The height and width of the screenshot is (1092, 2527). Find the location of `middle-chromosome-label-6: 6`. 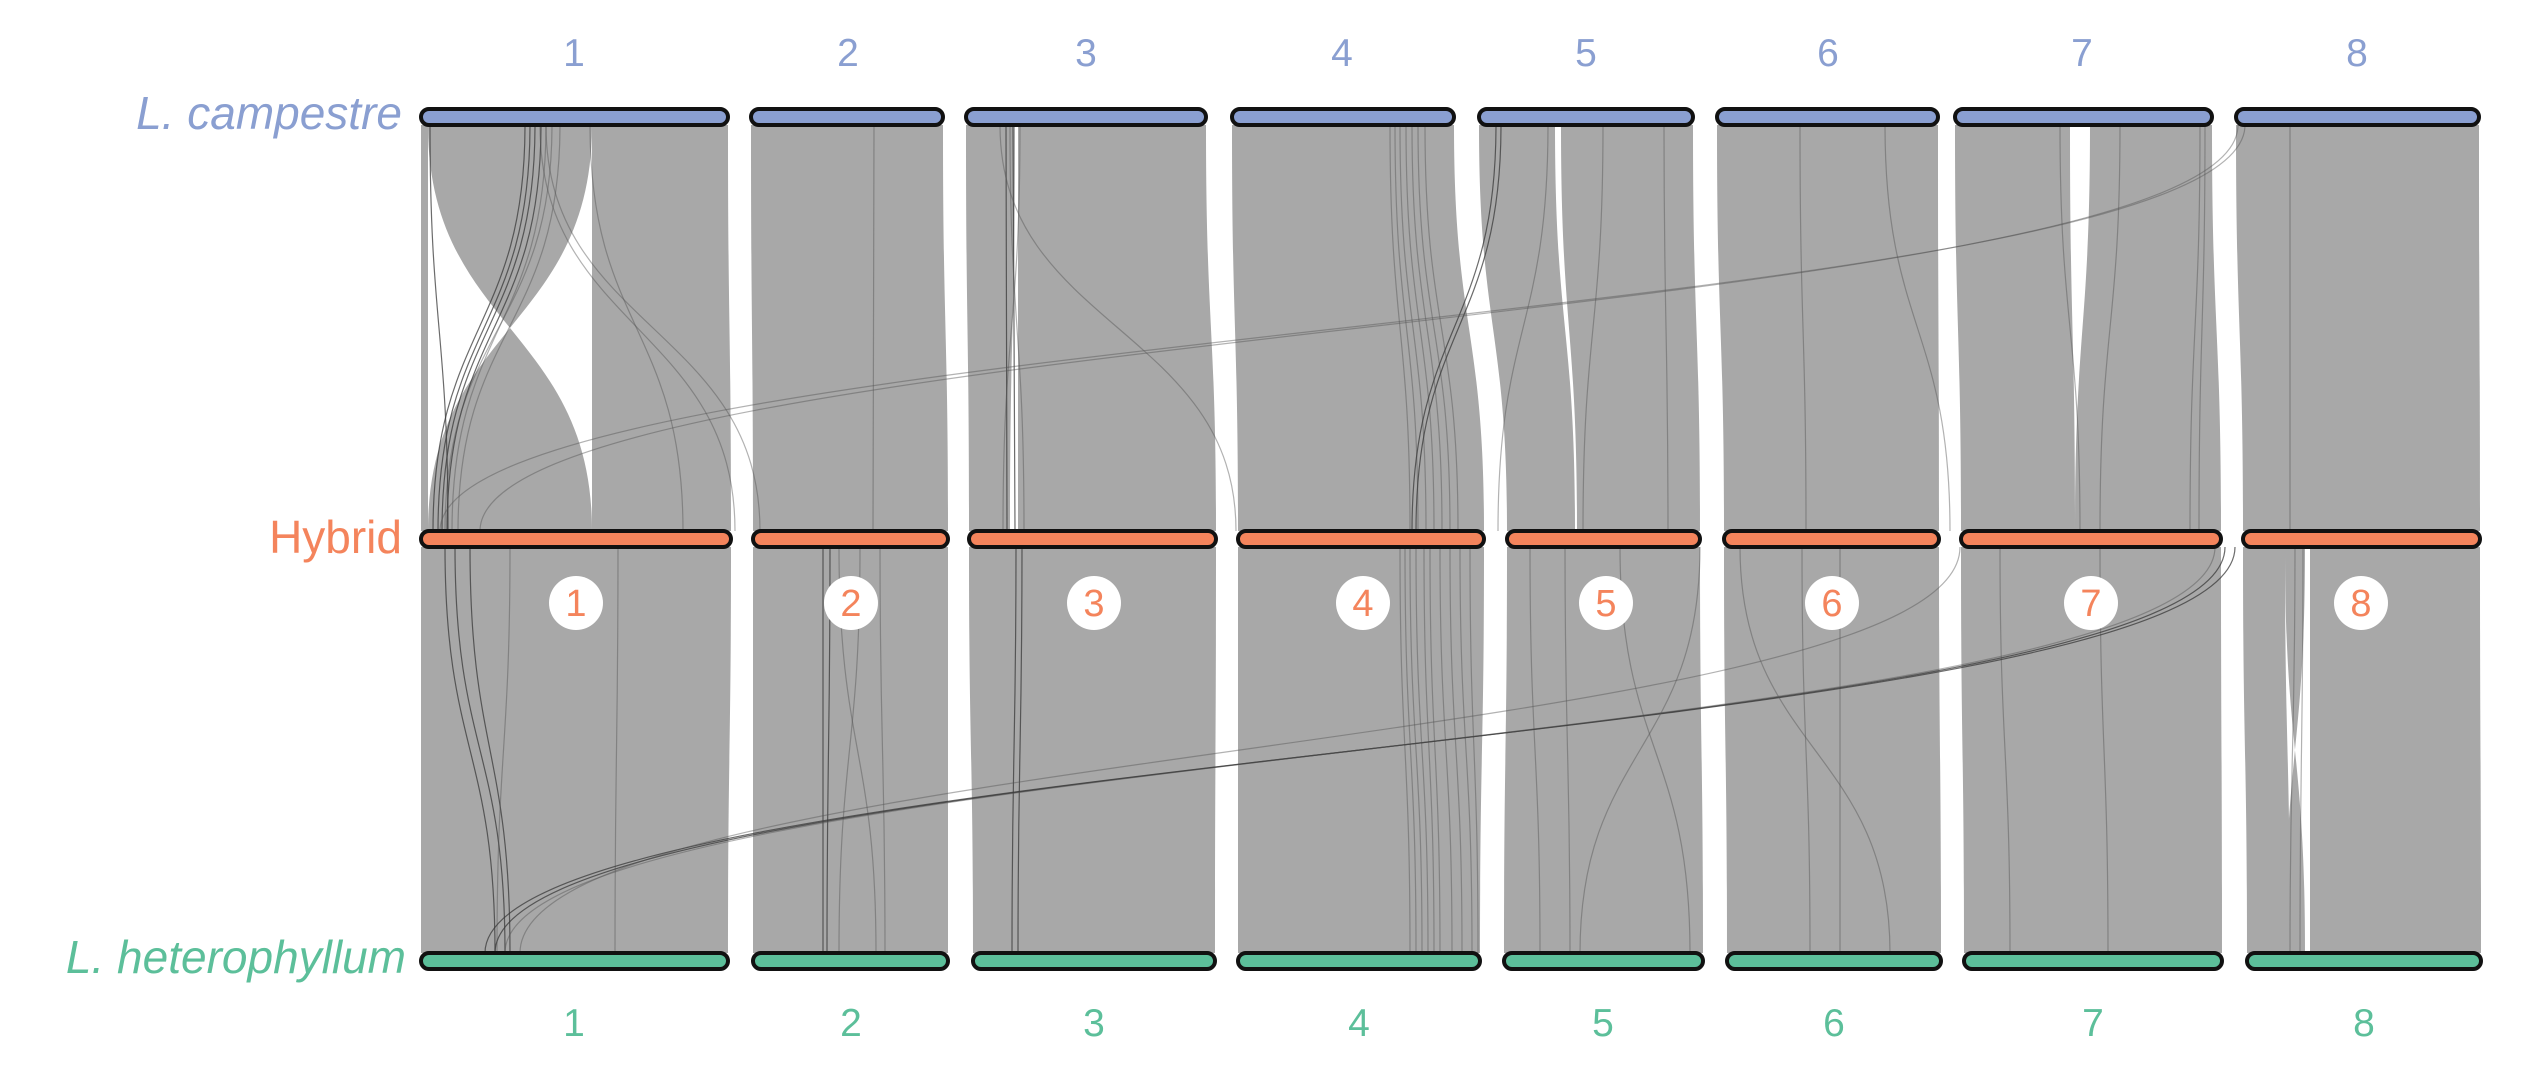

middle-chromosome-label-6: 6 is located at coordinates (1831, 604).